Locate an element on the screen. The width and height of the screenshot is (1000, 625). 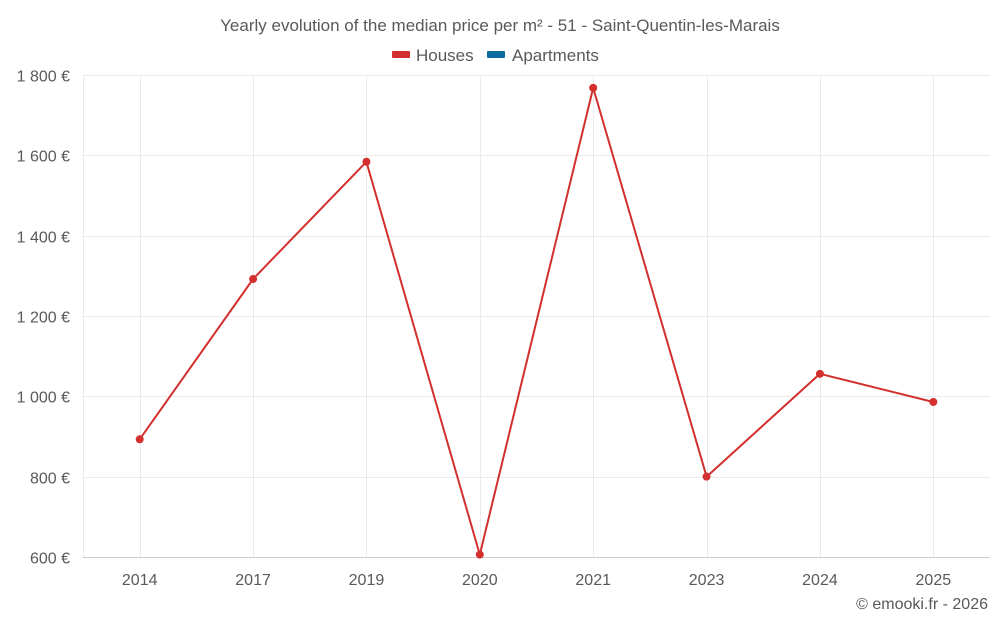
legend-label-apartments: Apartments is located at coordinates (555, 55).